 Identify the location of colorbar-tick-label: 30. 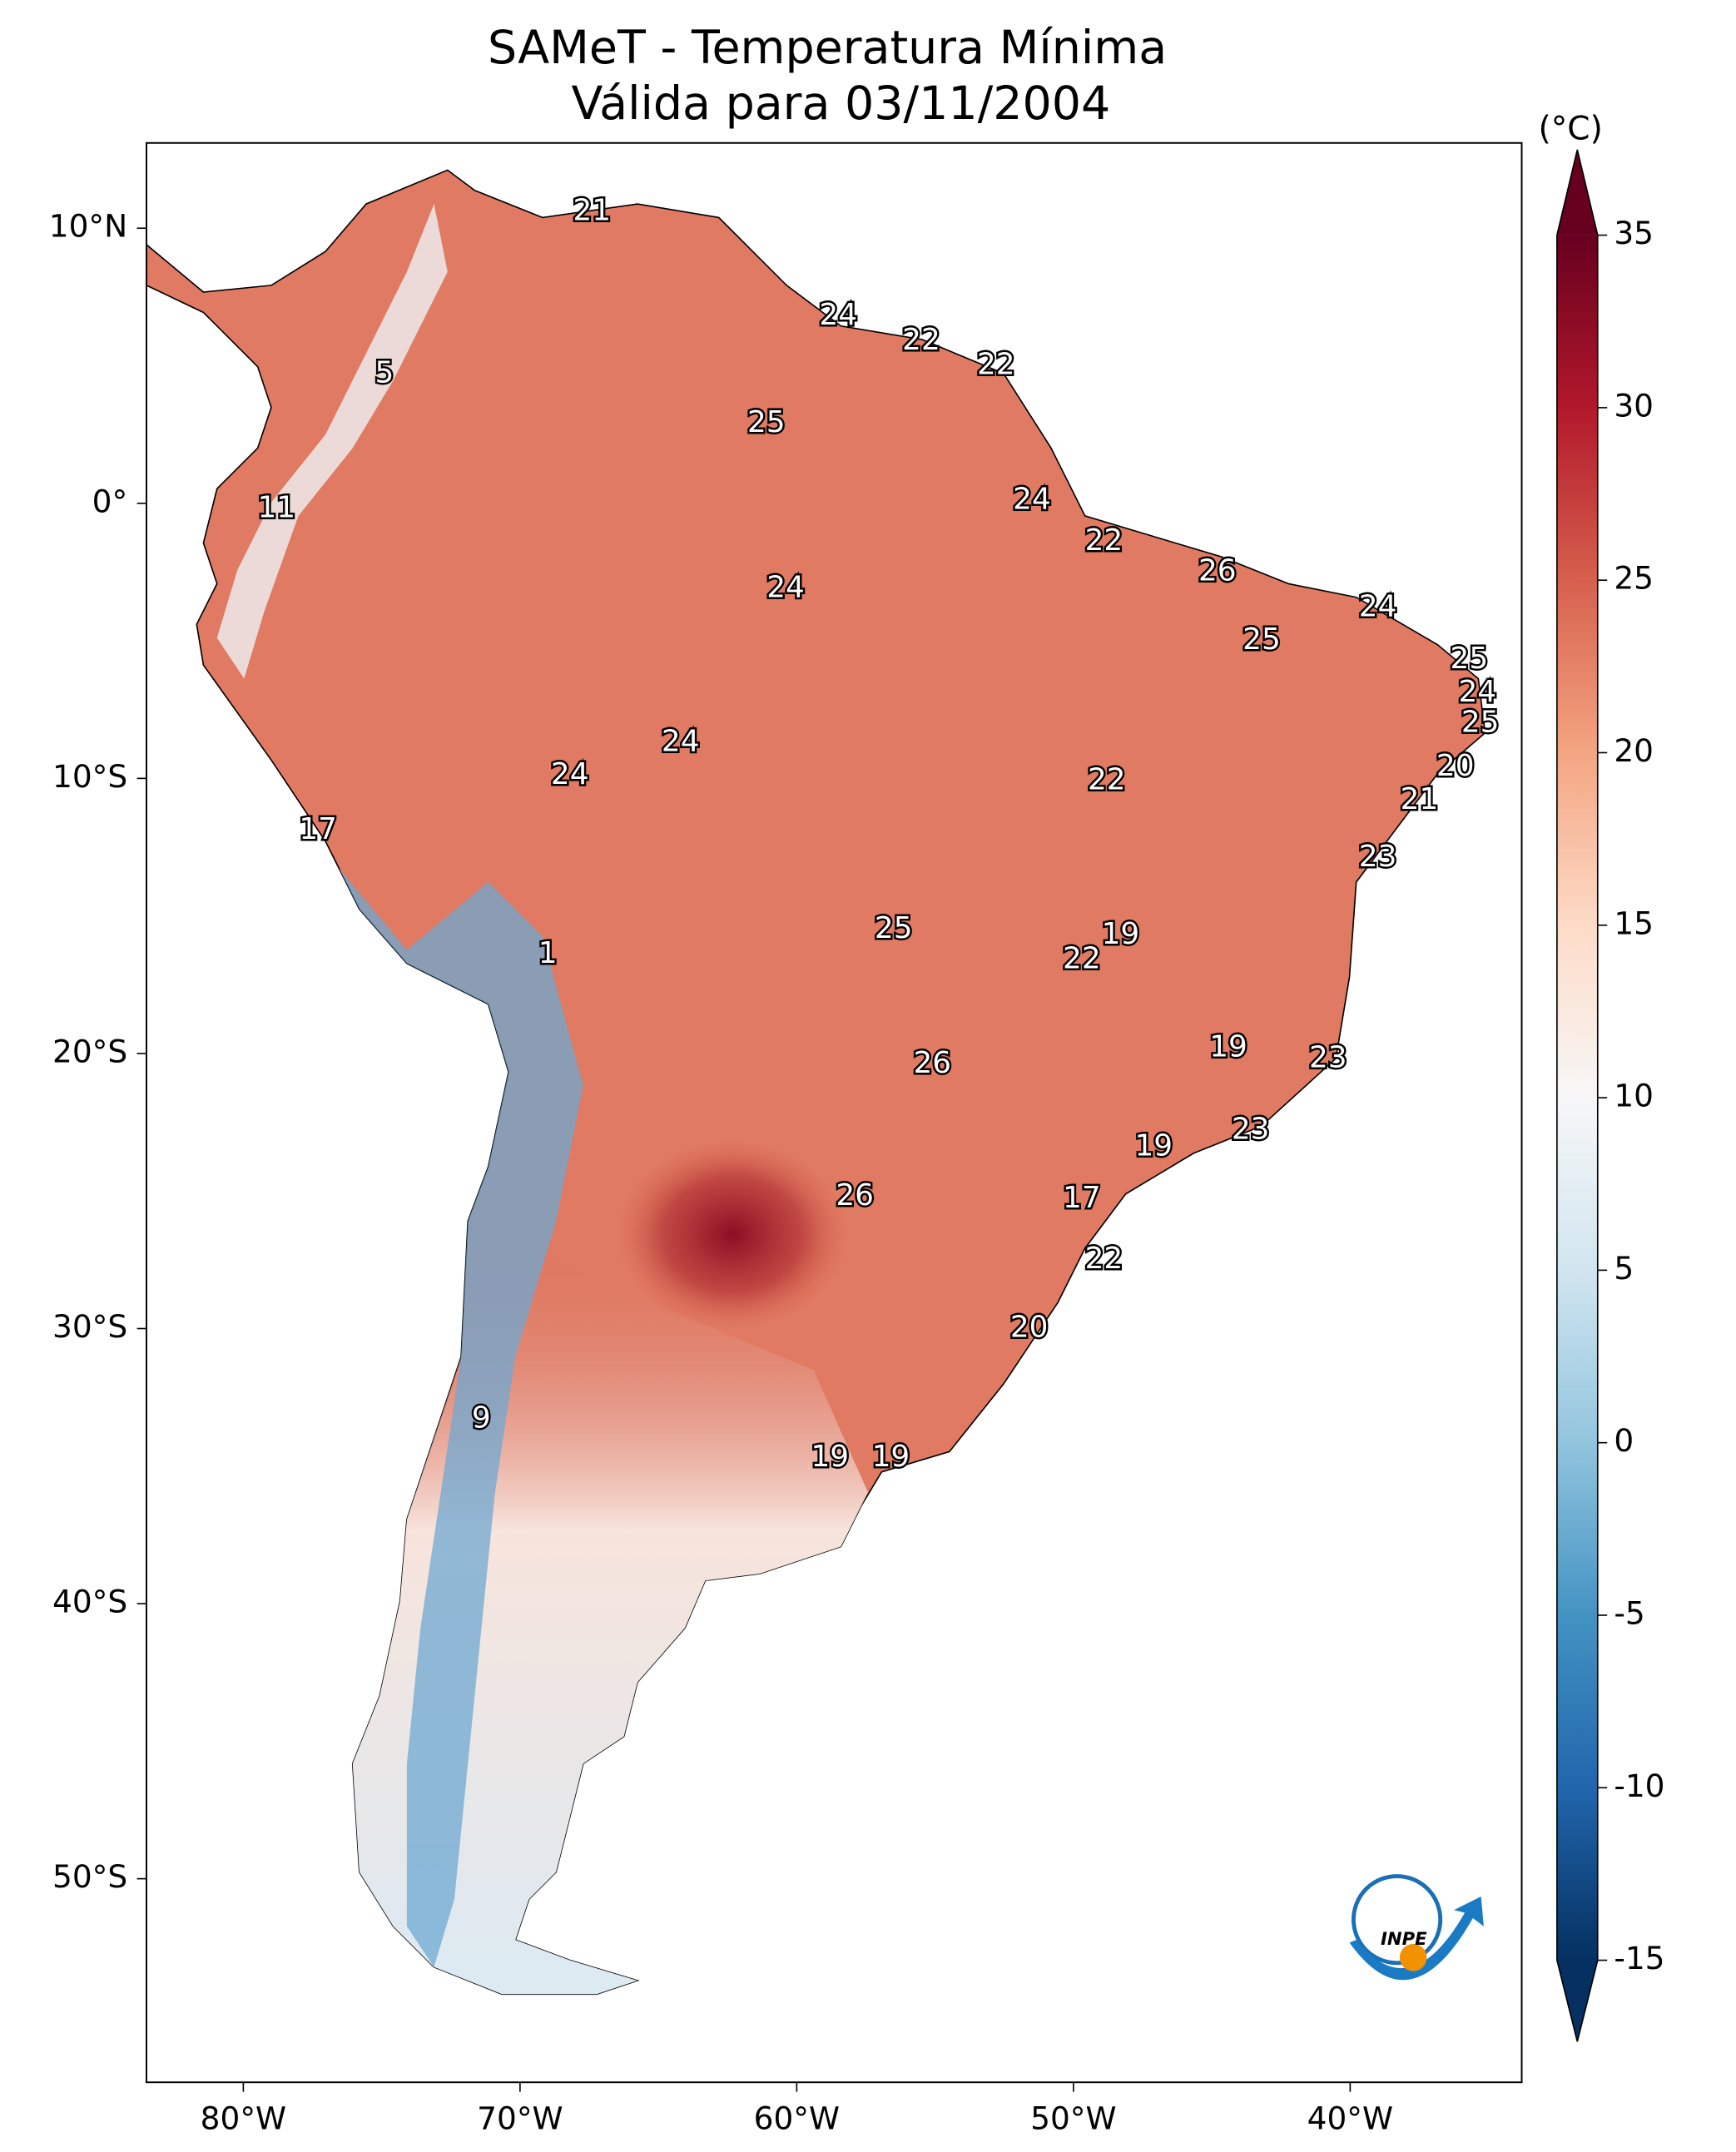
(1634, 405).